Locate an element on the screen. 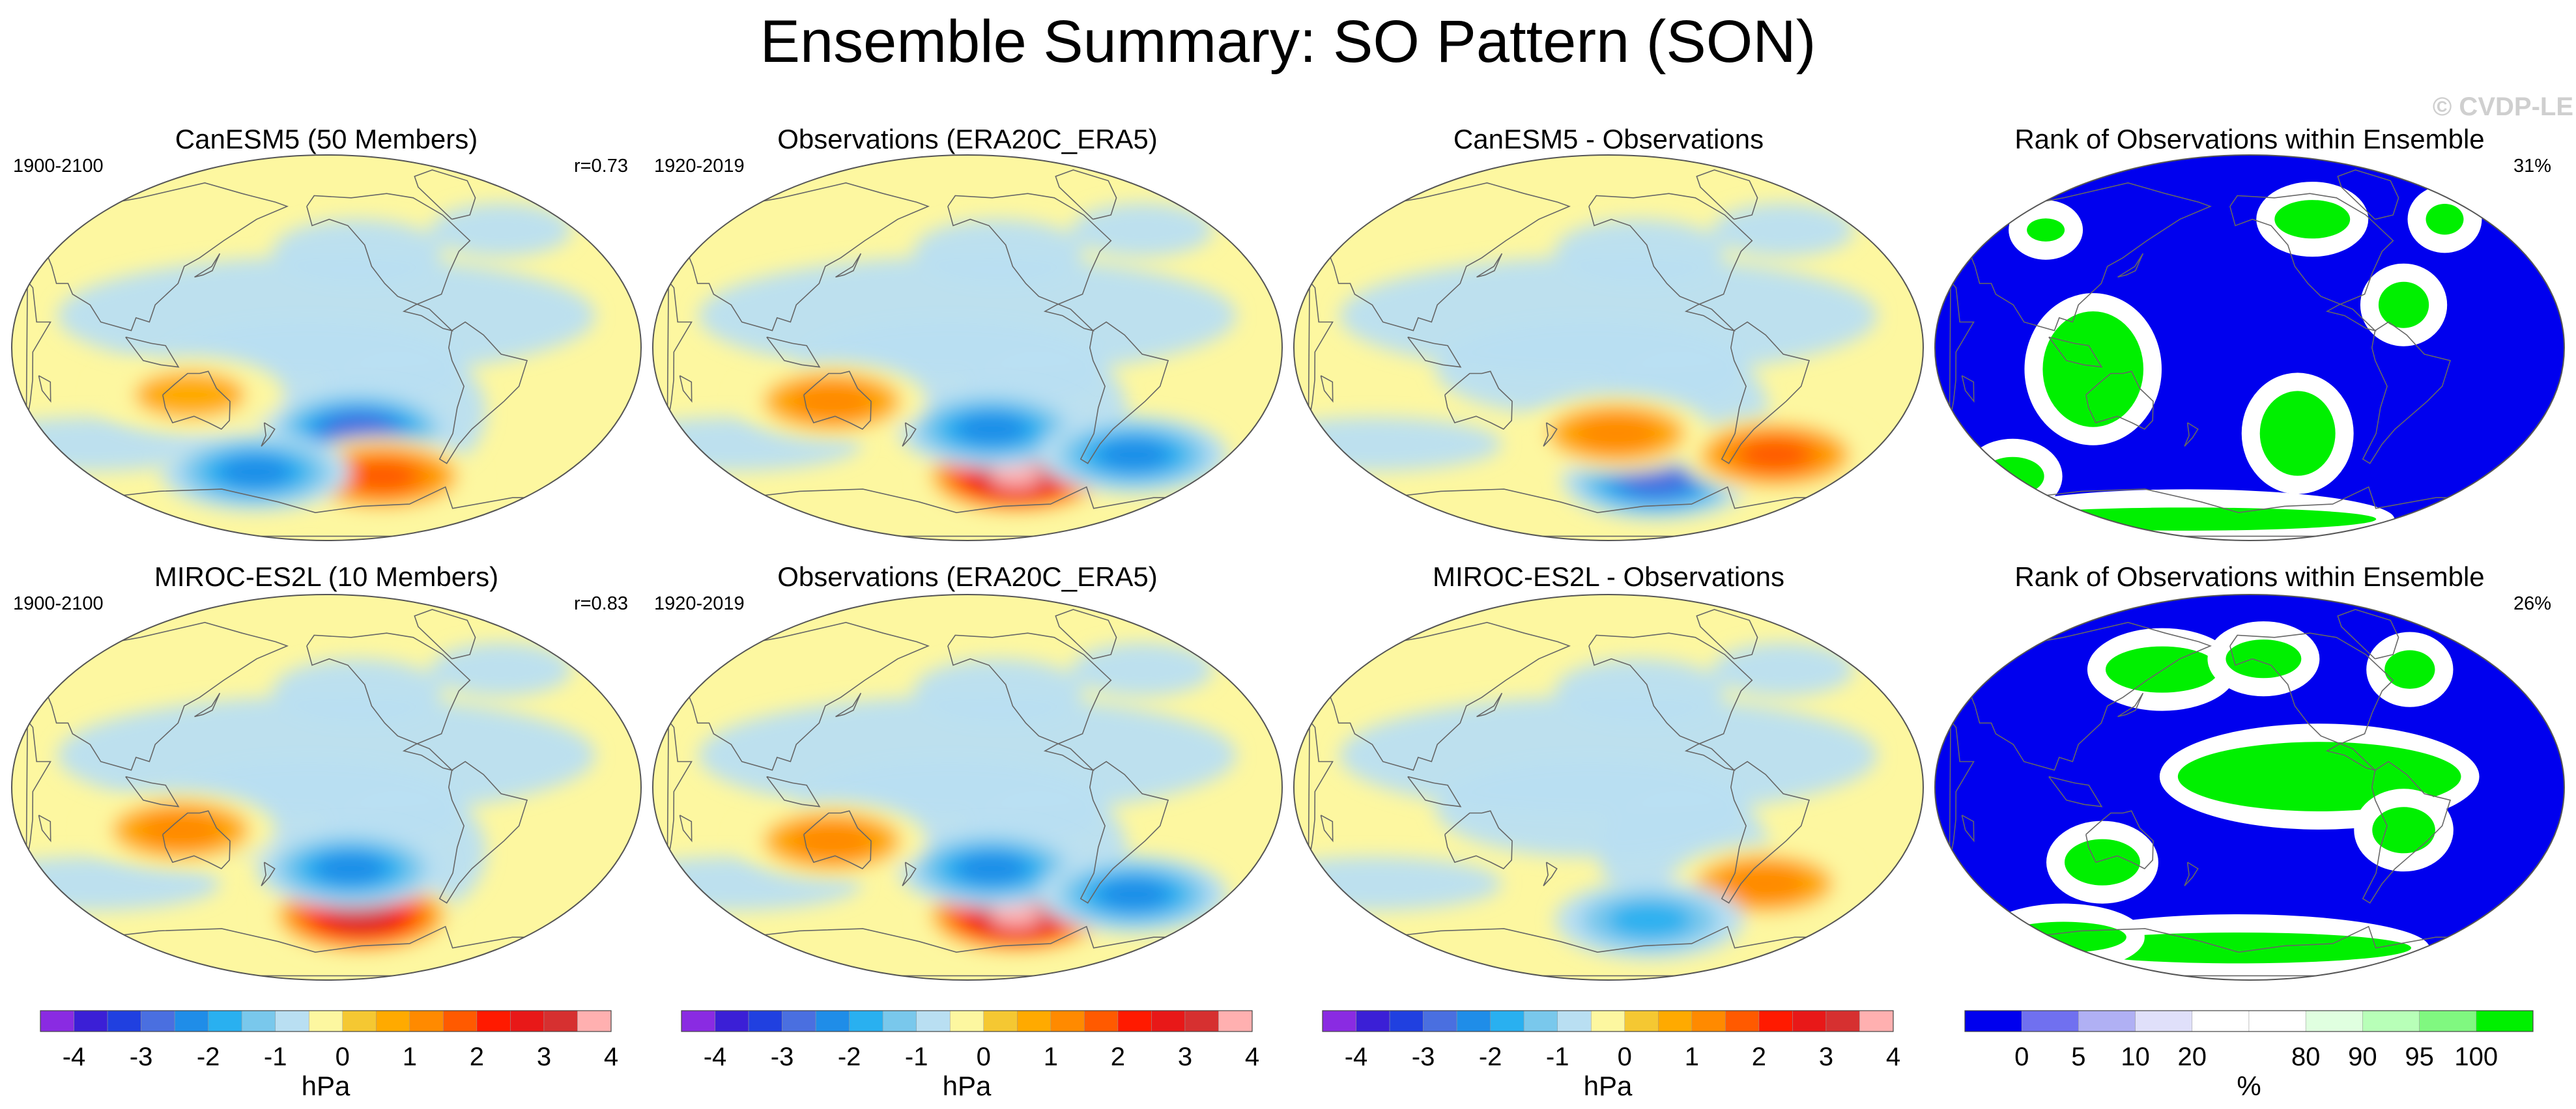 The width and height of the screenshot is (2576, 1109). colorbar-1: -4 -3 -2 -1 0 1 2 3 4 hPa is located at coordinates (329, 1056).